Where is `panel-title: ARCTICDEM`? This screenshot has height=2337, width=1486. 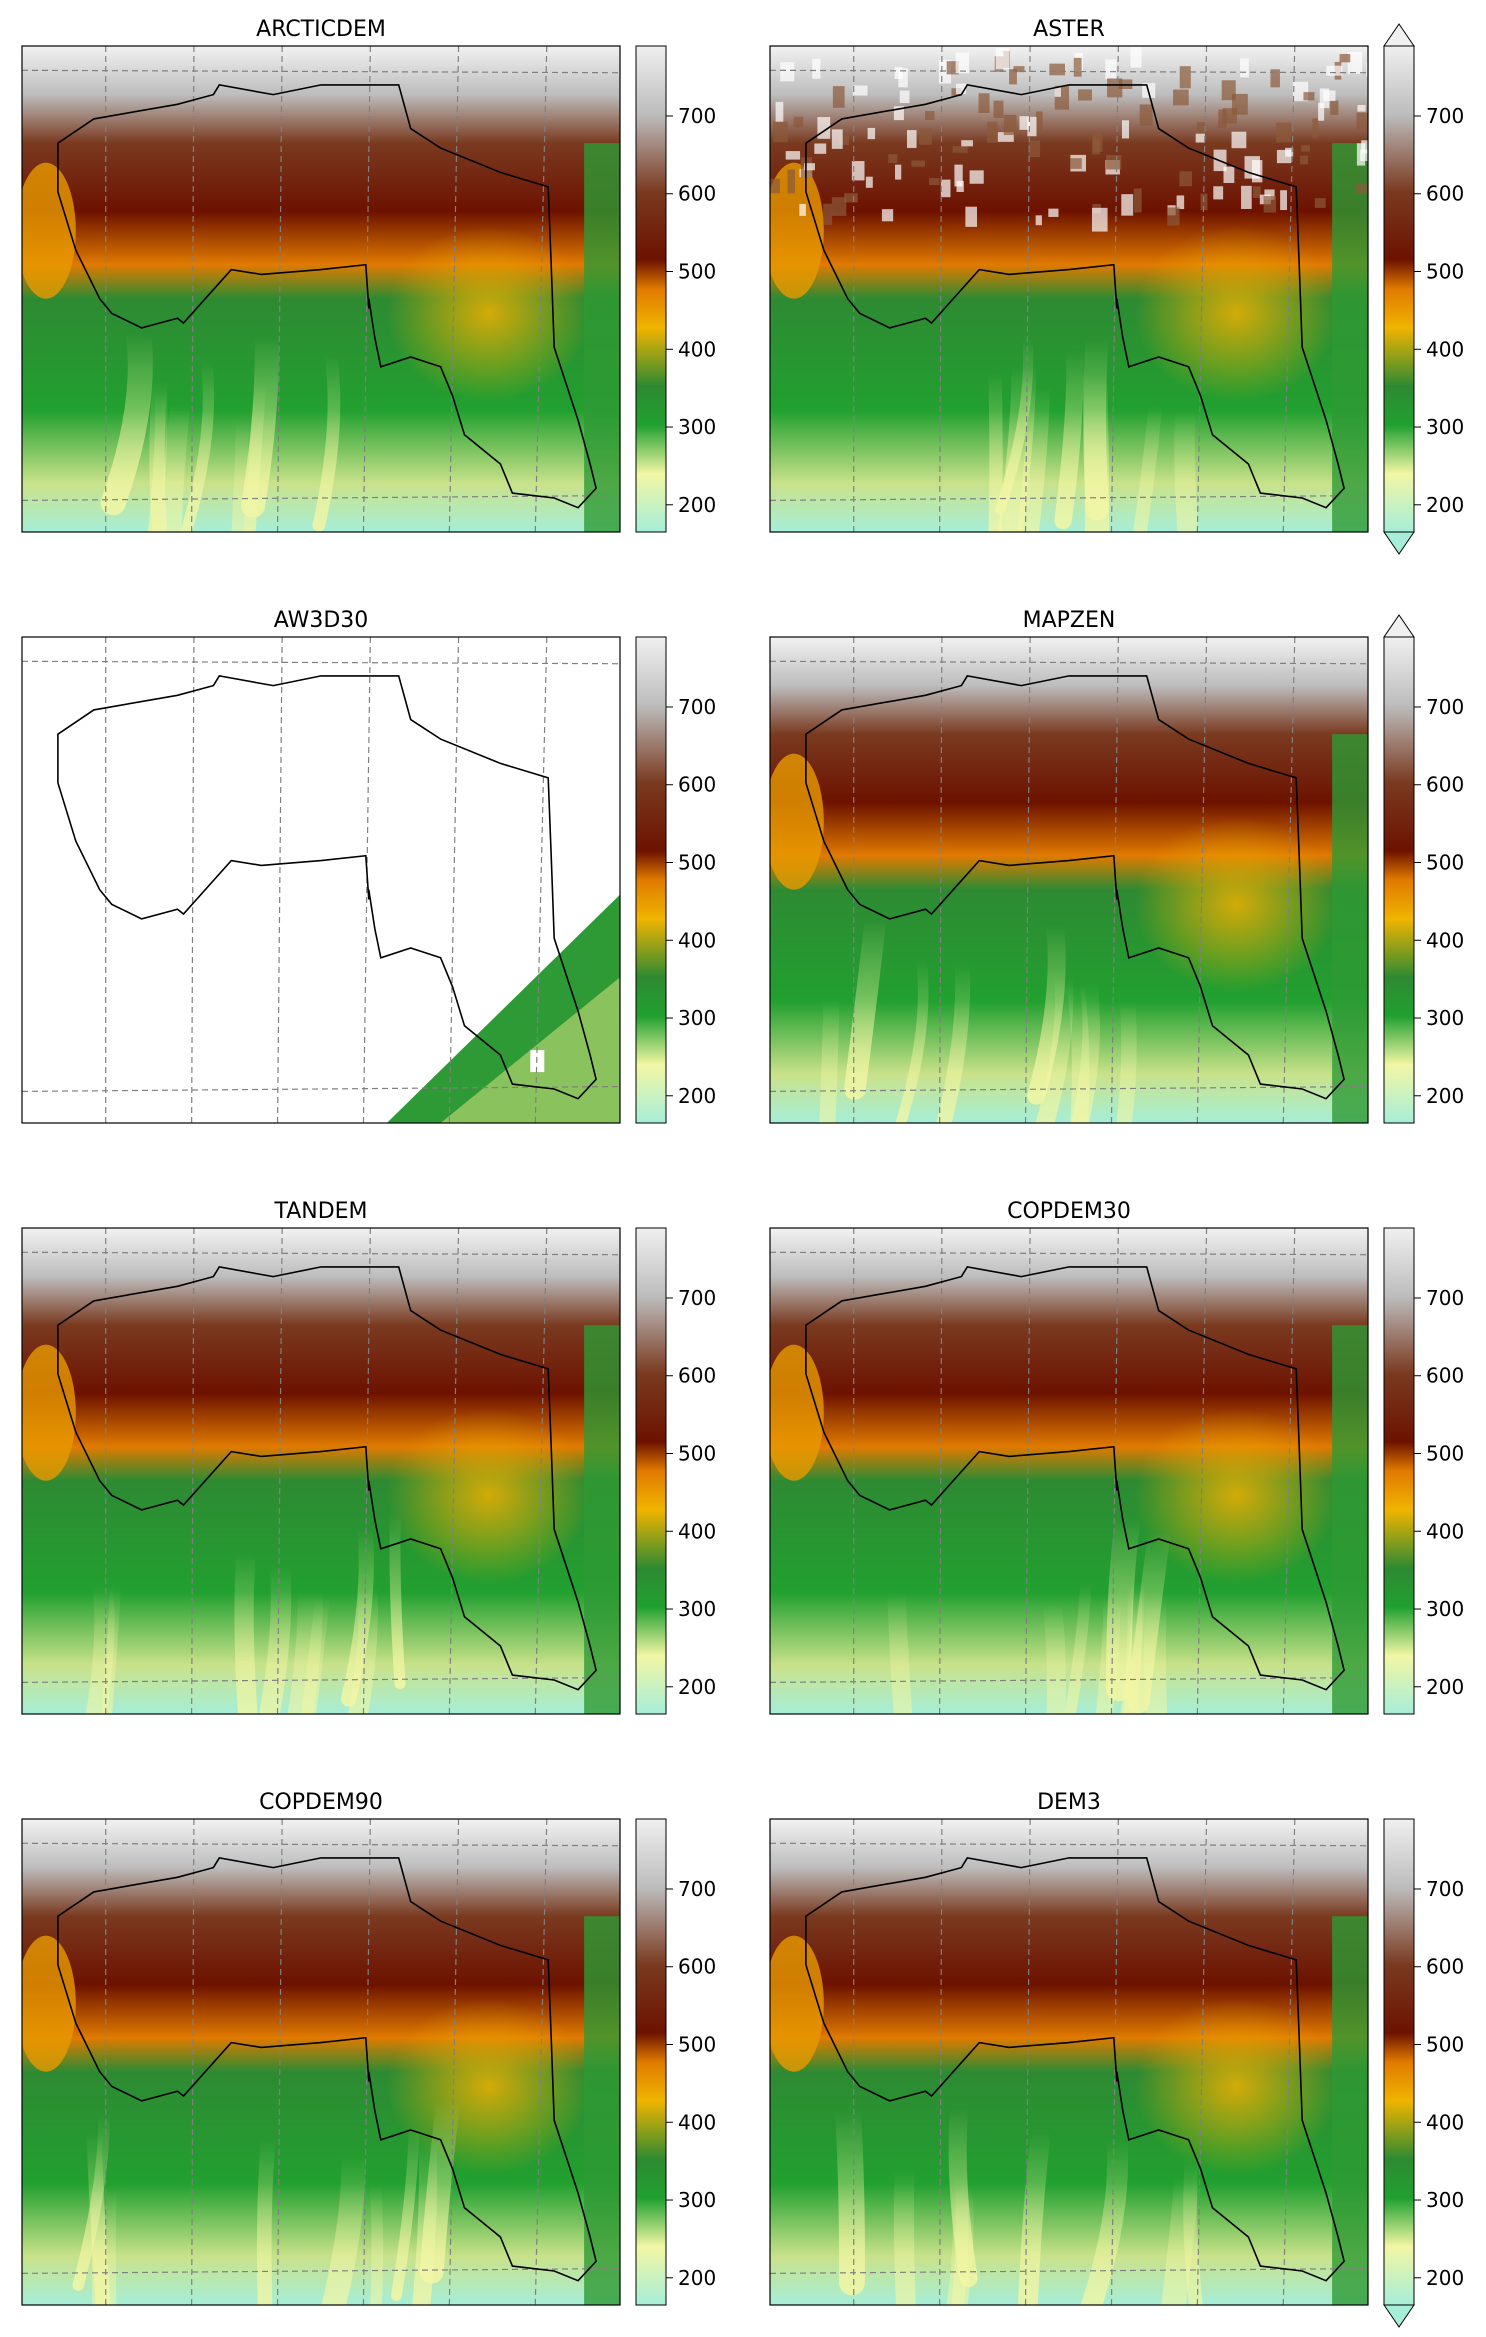
panel-title: ARCTICDEM is located at coordinates (321, 29).